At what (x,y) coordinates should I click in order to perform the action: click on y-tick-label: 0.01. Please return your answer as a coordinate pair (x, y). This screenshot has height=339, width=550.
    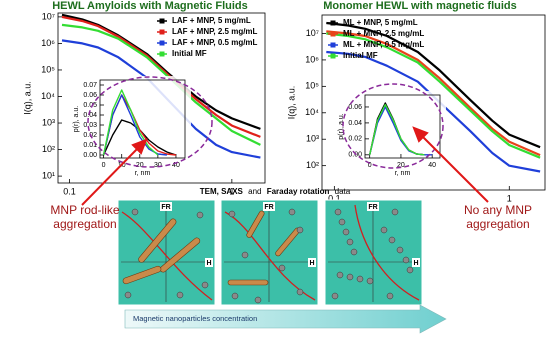
    Looking at the image, I should click on (90, 145).